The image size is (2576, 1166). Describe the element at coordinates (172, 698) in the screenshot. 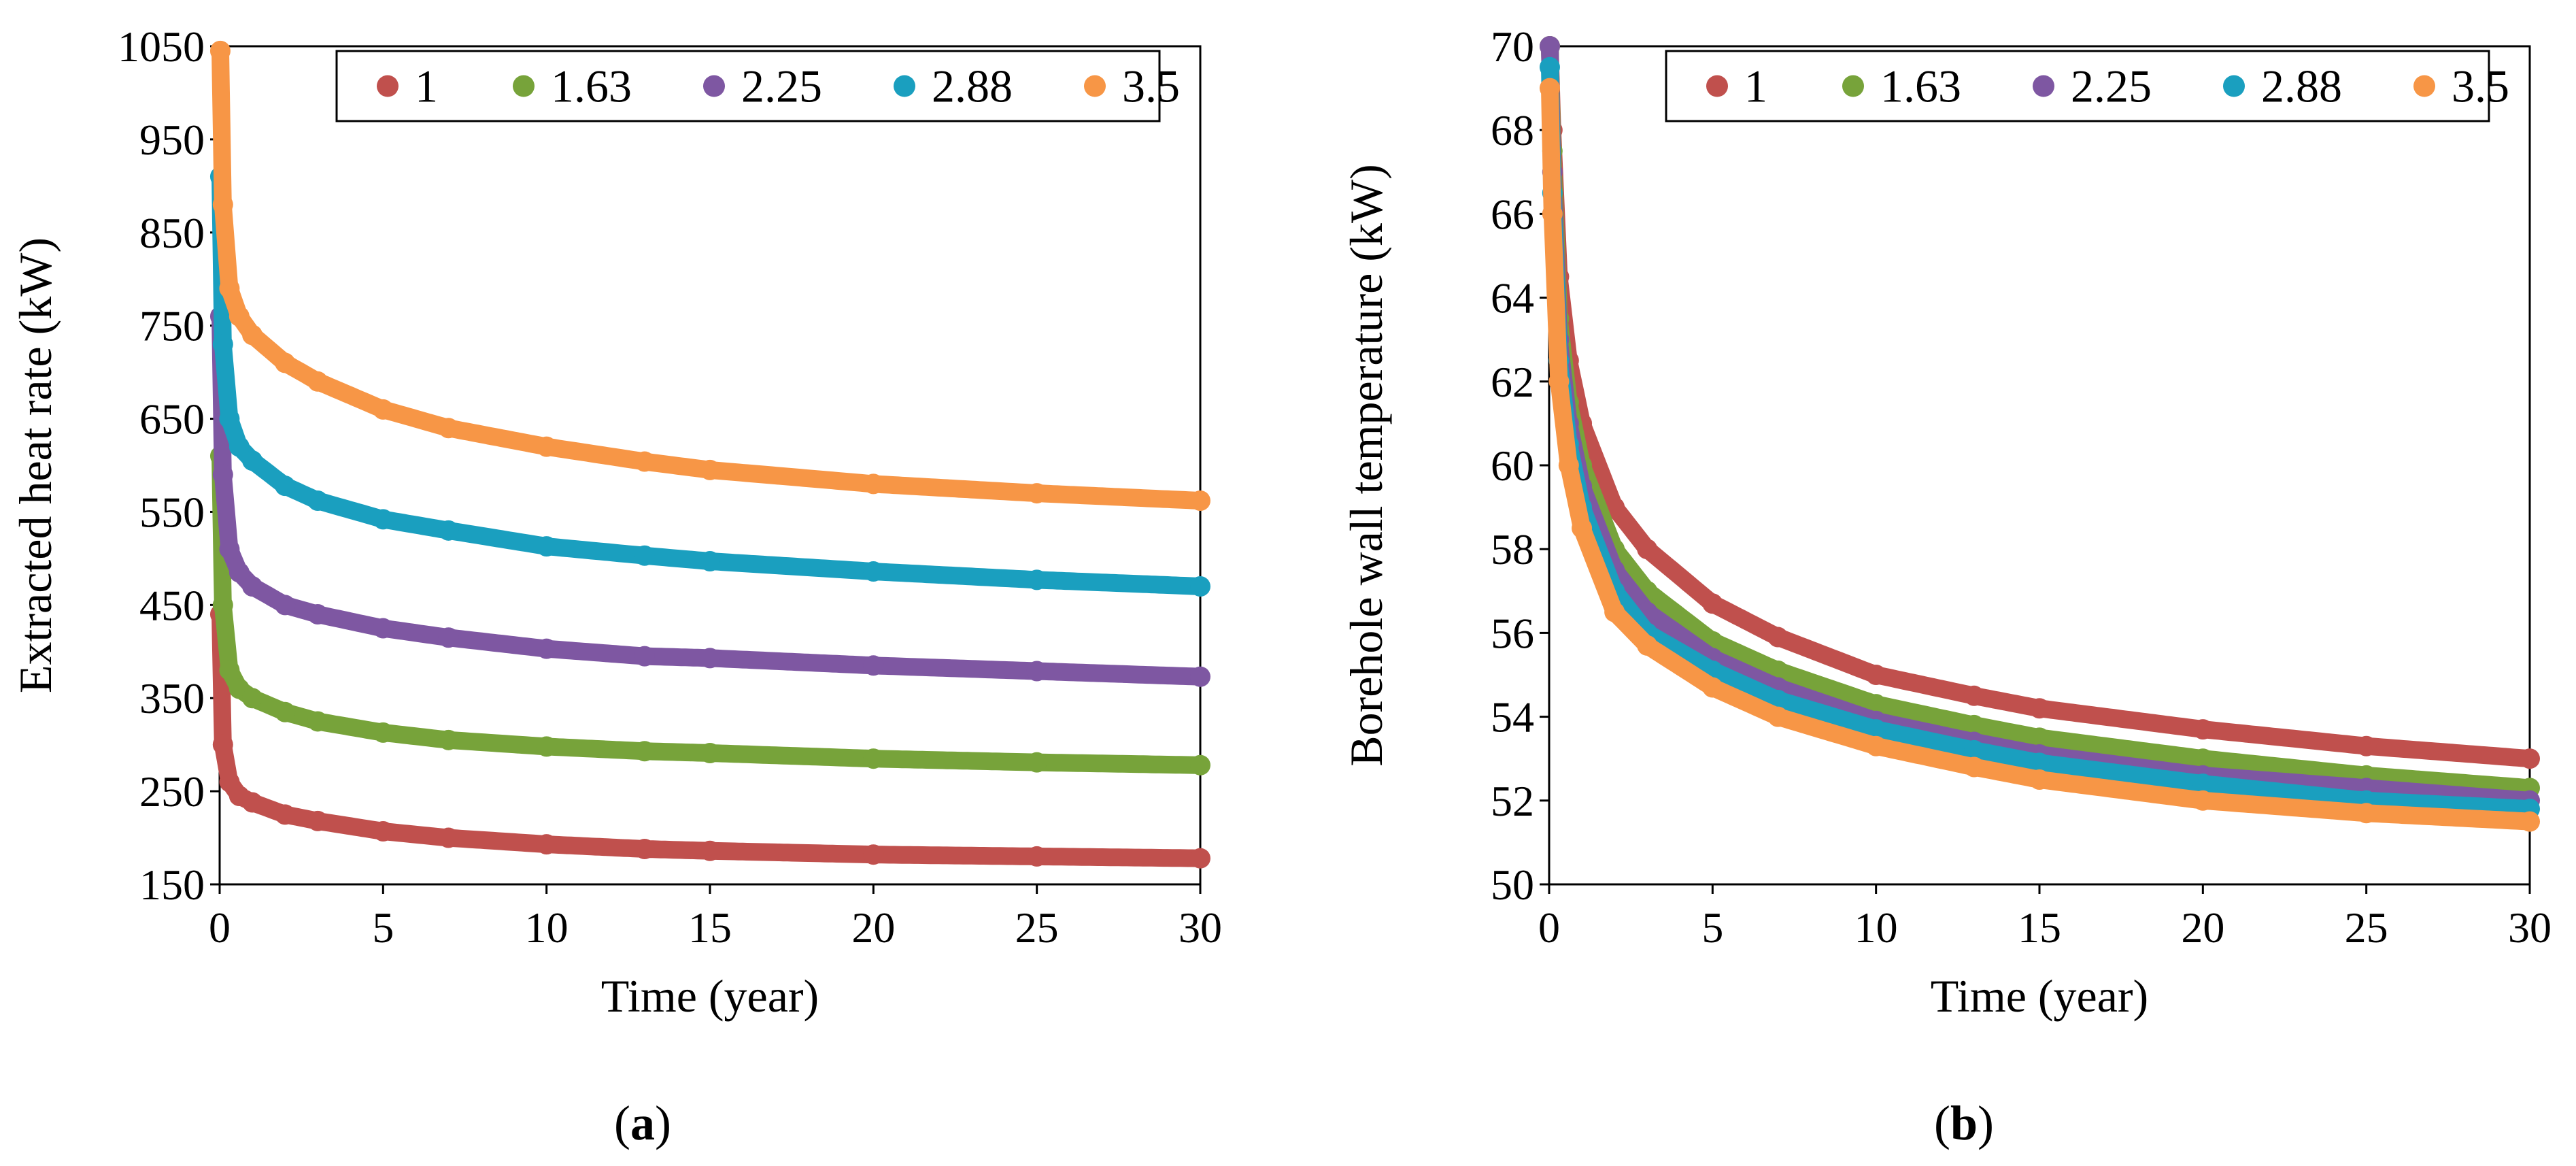

I see `y-tick-label: 350` at that location.